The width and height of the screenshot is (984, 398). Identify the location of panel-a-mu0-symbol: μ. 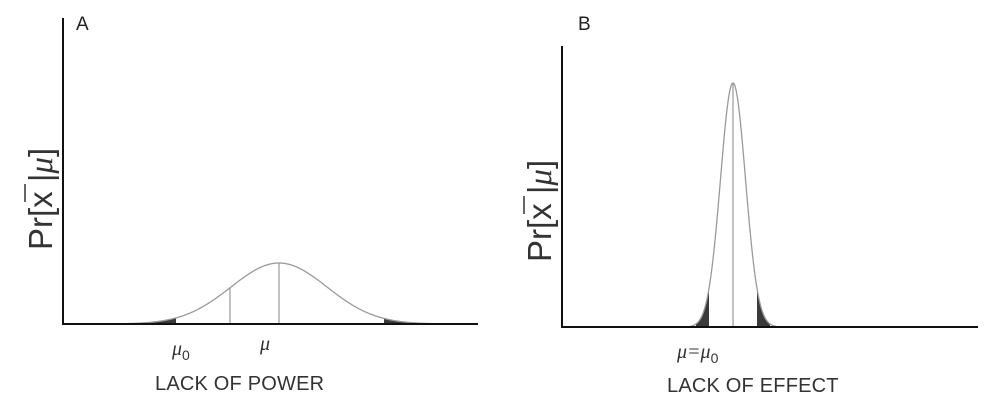
(176, 349).